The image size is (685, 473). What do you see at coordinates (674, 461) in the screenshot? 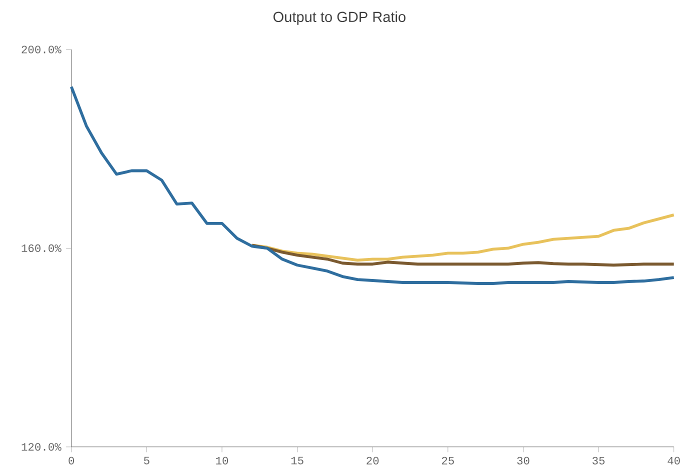
I see `x-tick-label: 40` at bounding box center [674, 461].